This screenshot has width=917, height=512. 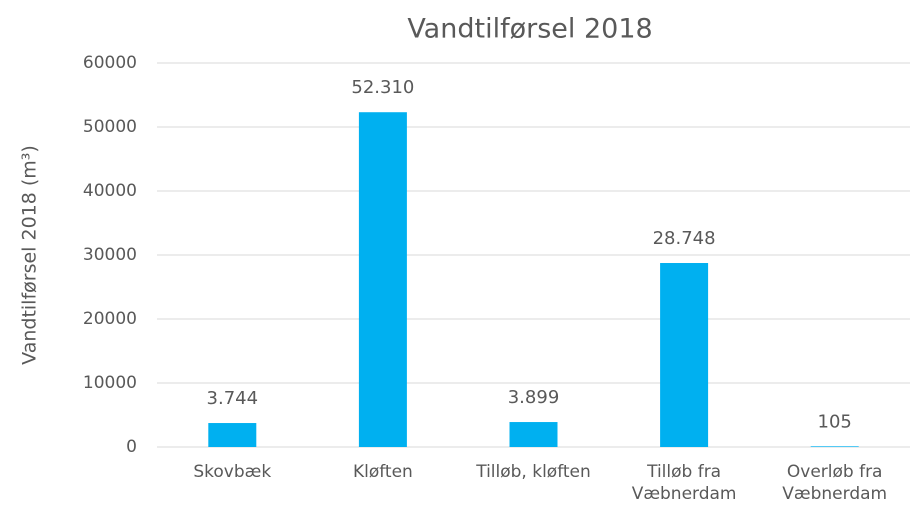 What do you see at coordinates (835, 421) in the screenshot?
I see `data-label: 105` at bounding box center [835, 421].